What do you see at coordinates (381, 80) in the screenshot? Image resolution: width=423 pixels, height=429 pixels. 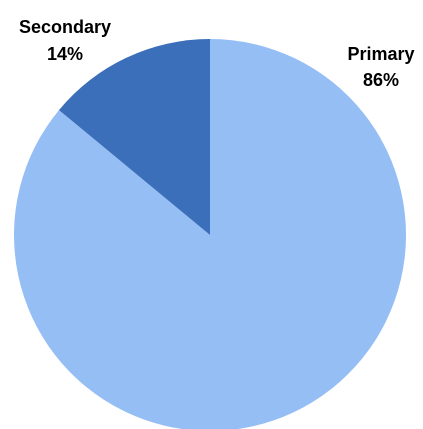 I see `slice-label-primary-value: 86%` at bounding box center [381, 80].